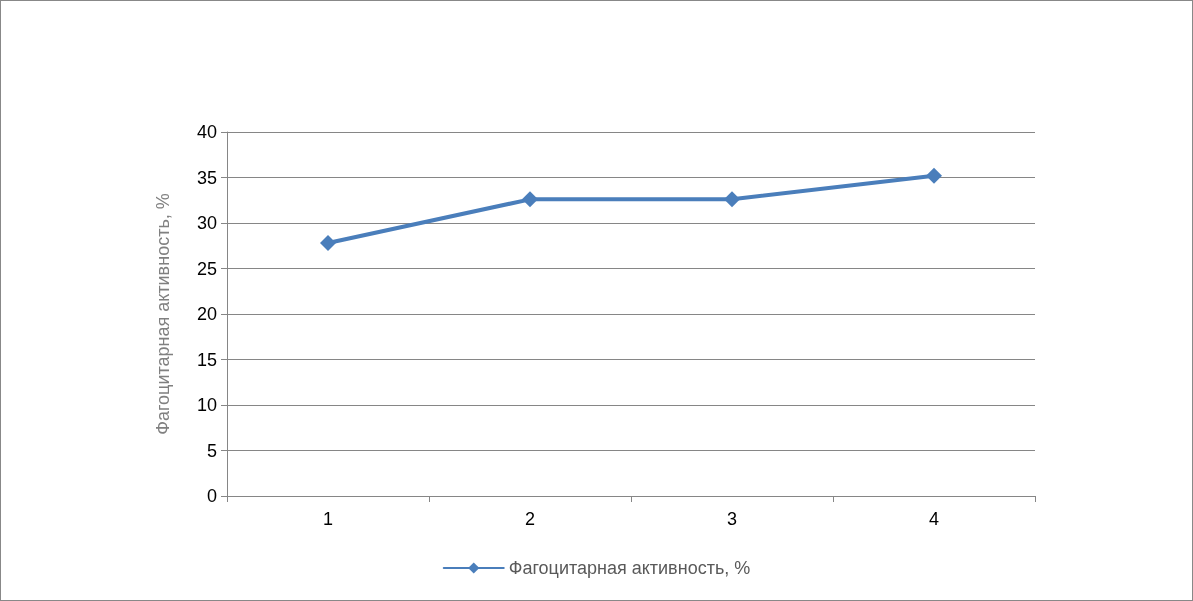  Describe the element at coordinates (206, 223) in the screenshot. I see `y-tick-label: 30` at that location.